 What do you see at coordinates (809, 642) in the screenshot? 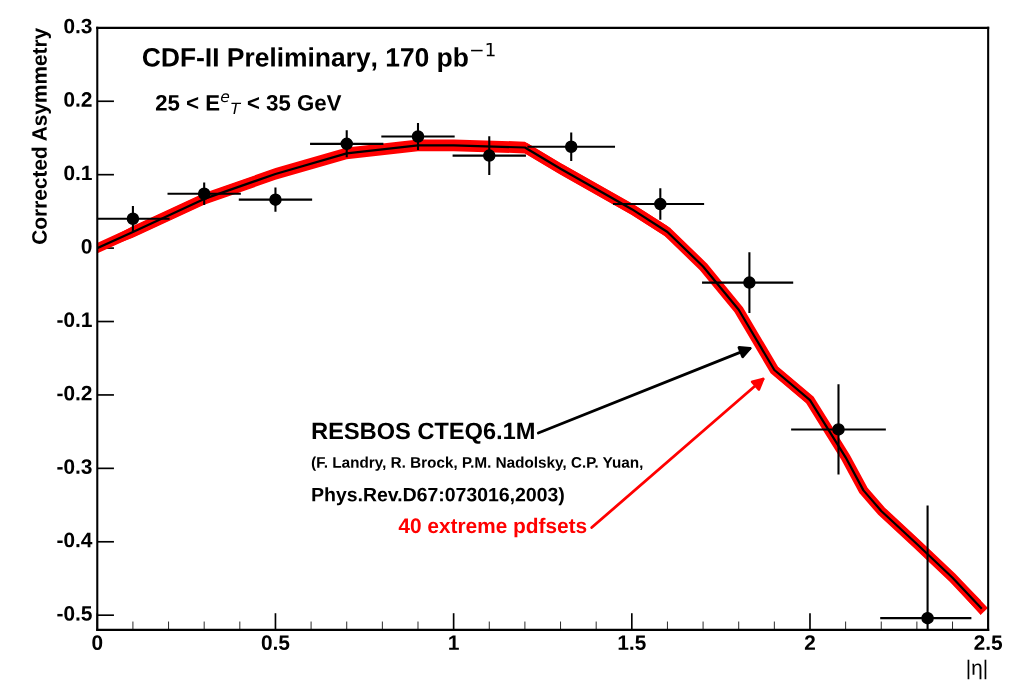
I see `x-tick-label: 2` at bounding box center [809, 642].